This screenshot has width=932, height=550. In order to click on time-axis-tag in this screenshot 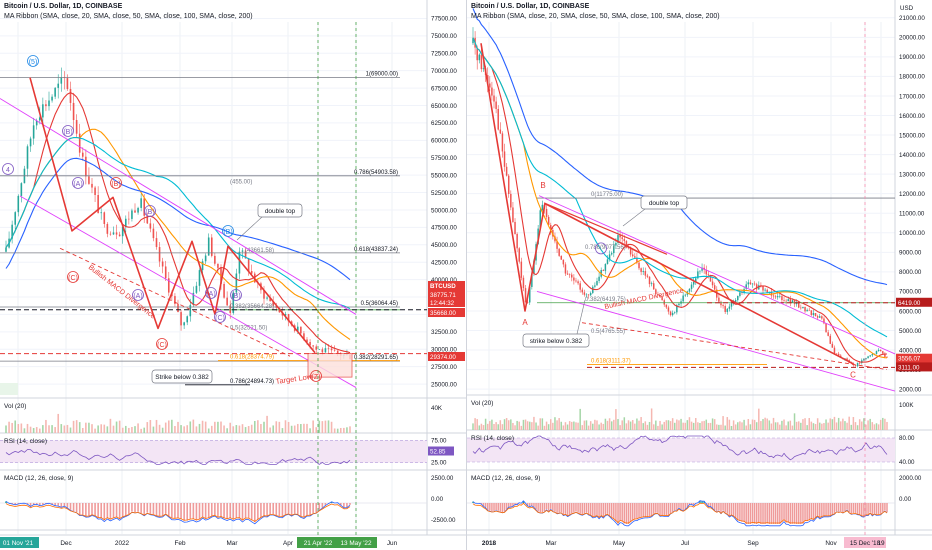, I will do `click(865, 542)`.